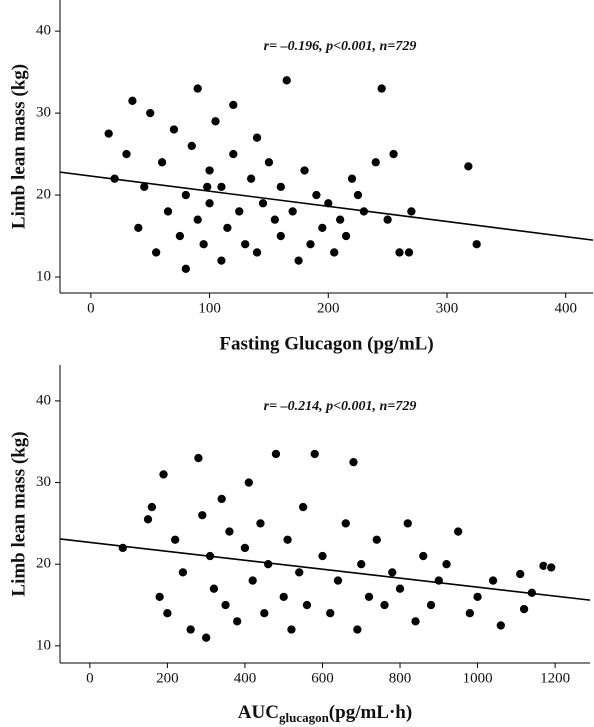 The image size is (594, 727). Describe the element at coordinates (370, 712) in the screenshot. I see `x-axis-label-unit: (pg/mL·h)` at that location.